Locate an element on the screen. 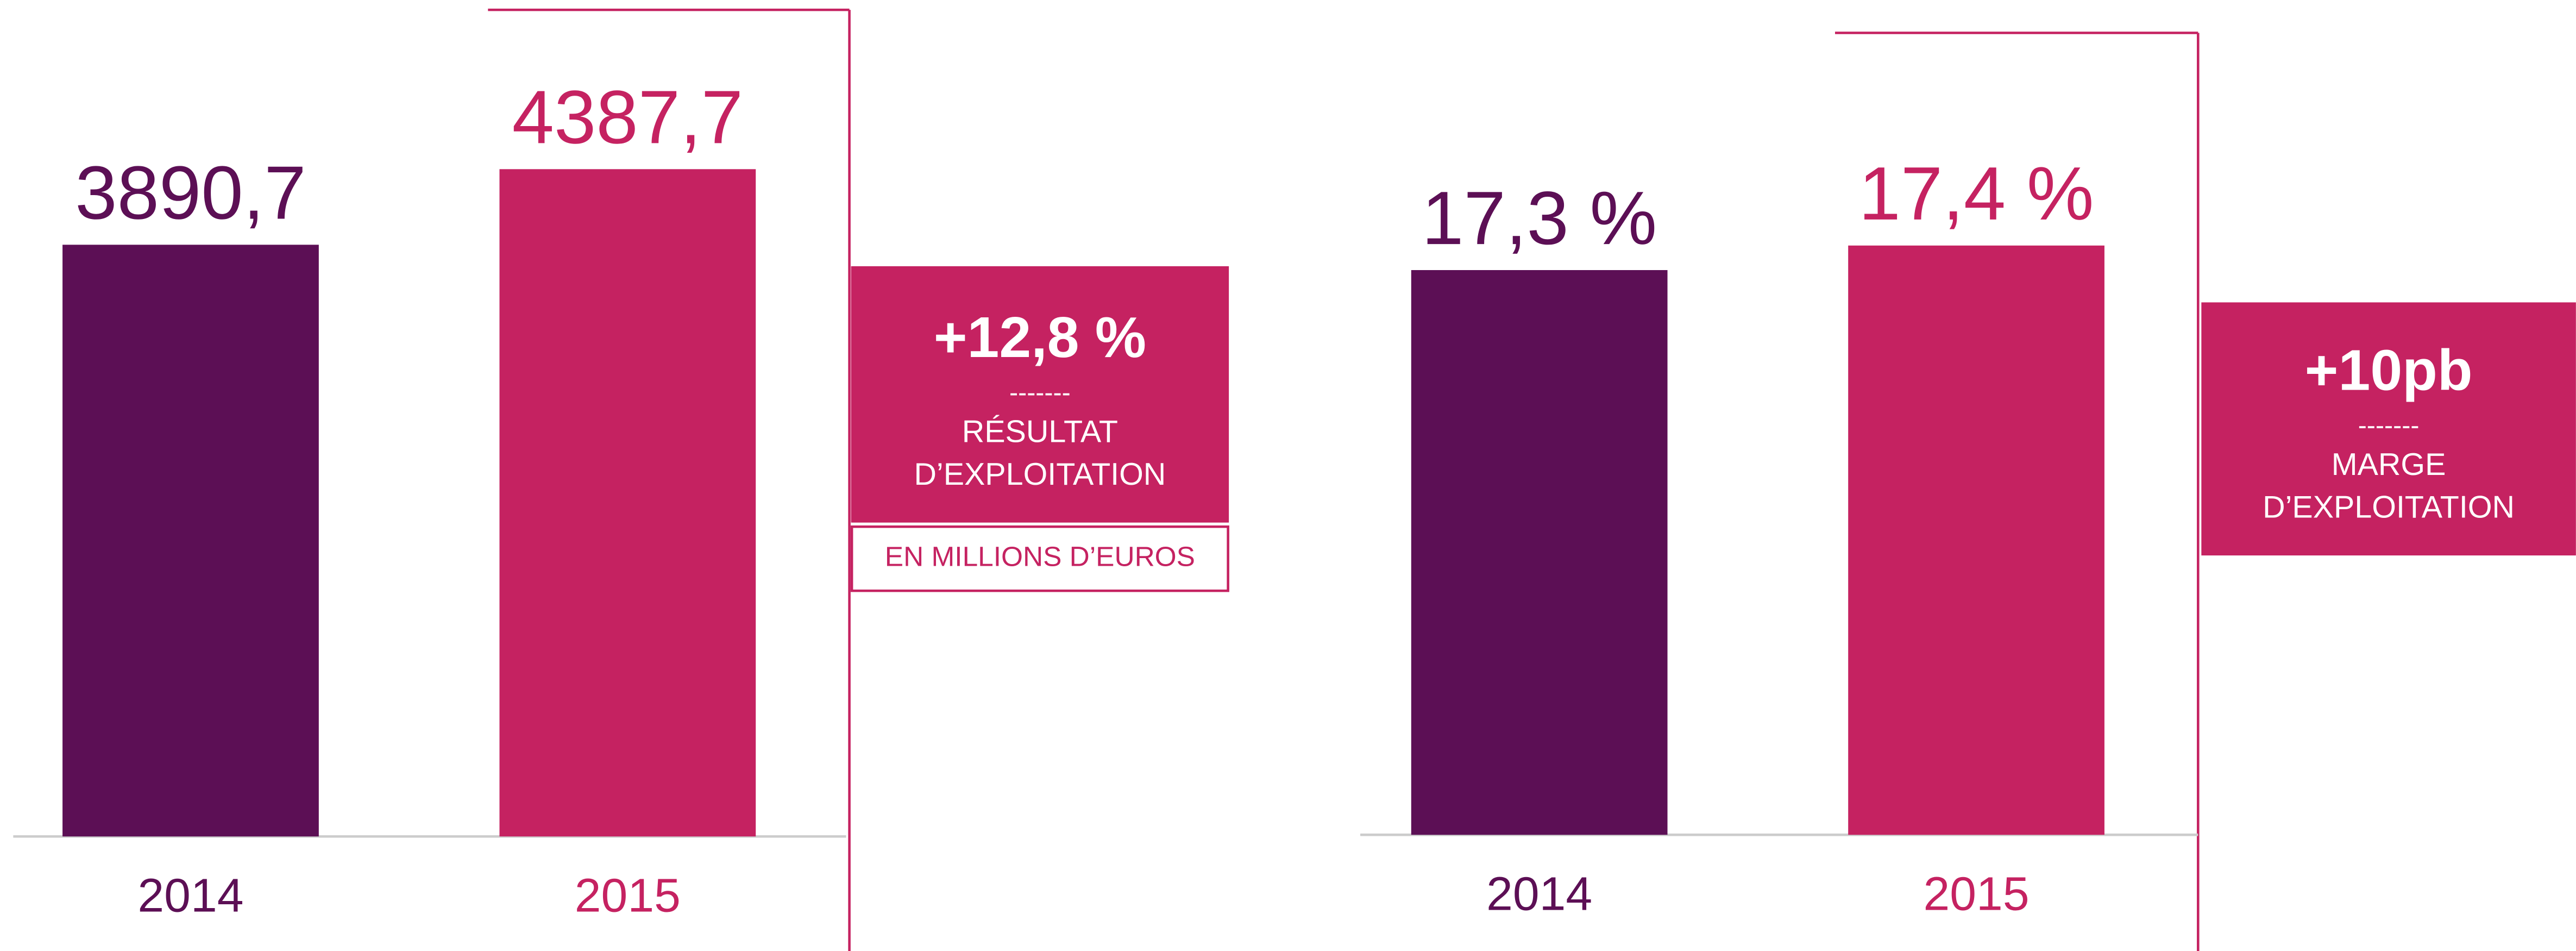 This screenshot has height=951, width=2576. annotation-label: MARGE is located at coordinates (2389, 465).